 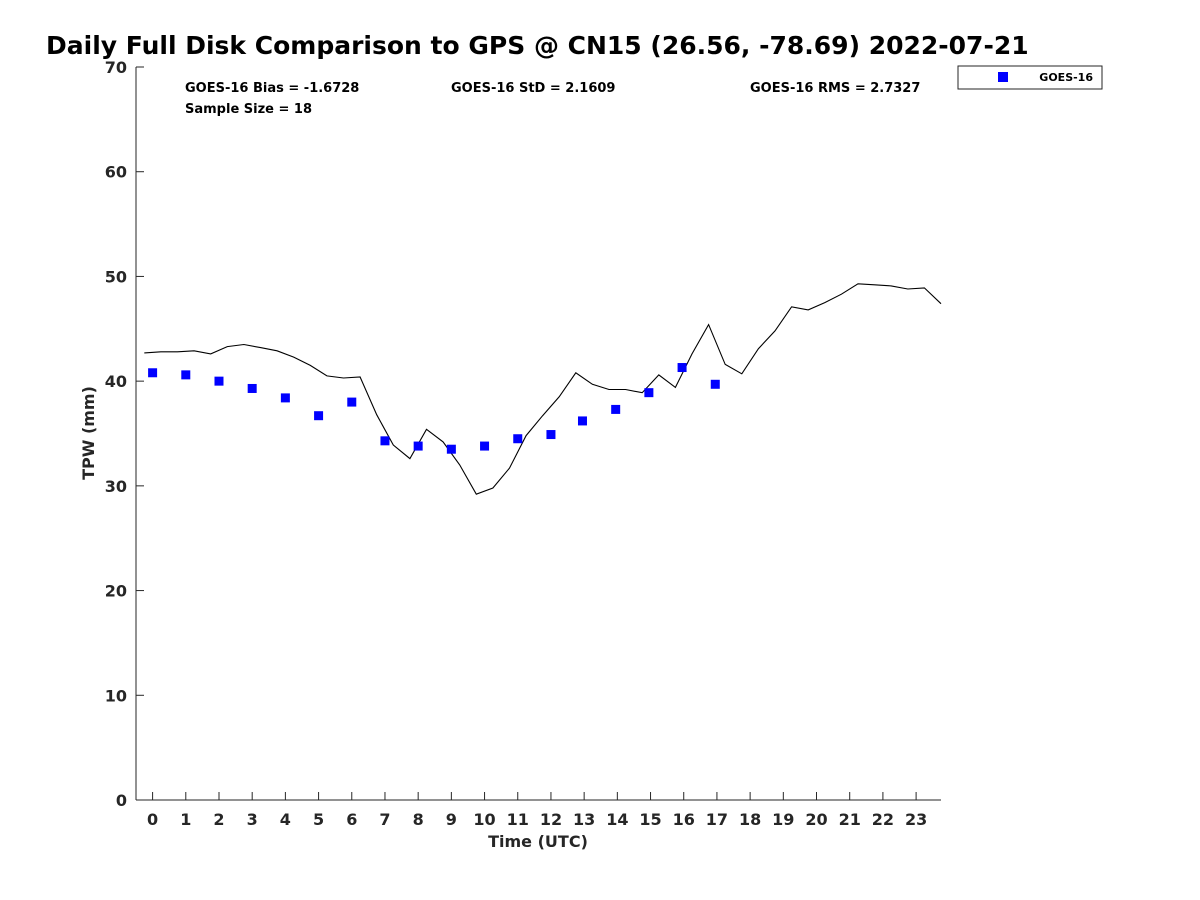 What do you see at coordinates (384, 819) in the screenshot?
I see `x-tick-label: 7` at bounding box center [384, 819].